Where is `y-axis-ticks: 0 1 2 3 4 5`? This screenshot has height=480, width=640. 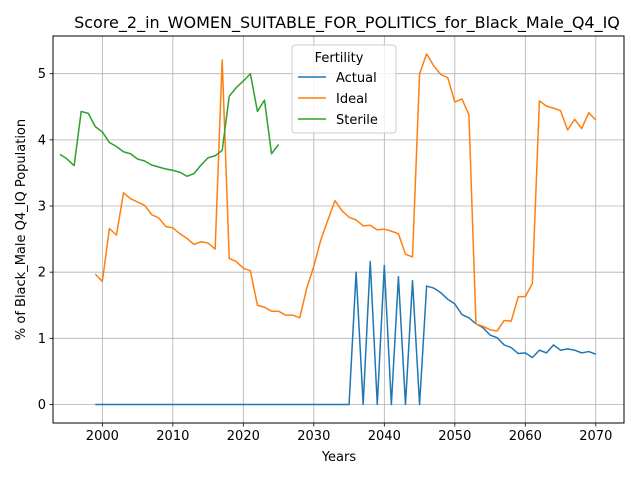 y-axis-ticks: 0 1 2 3 4 5 is located at coordinates (45, 240).